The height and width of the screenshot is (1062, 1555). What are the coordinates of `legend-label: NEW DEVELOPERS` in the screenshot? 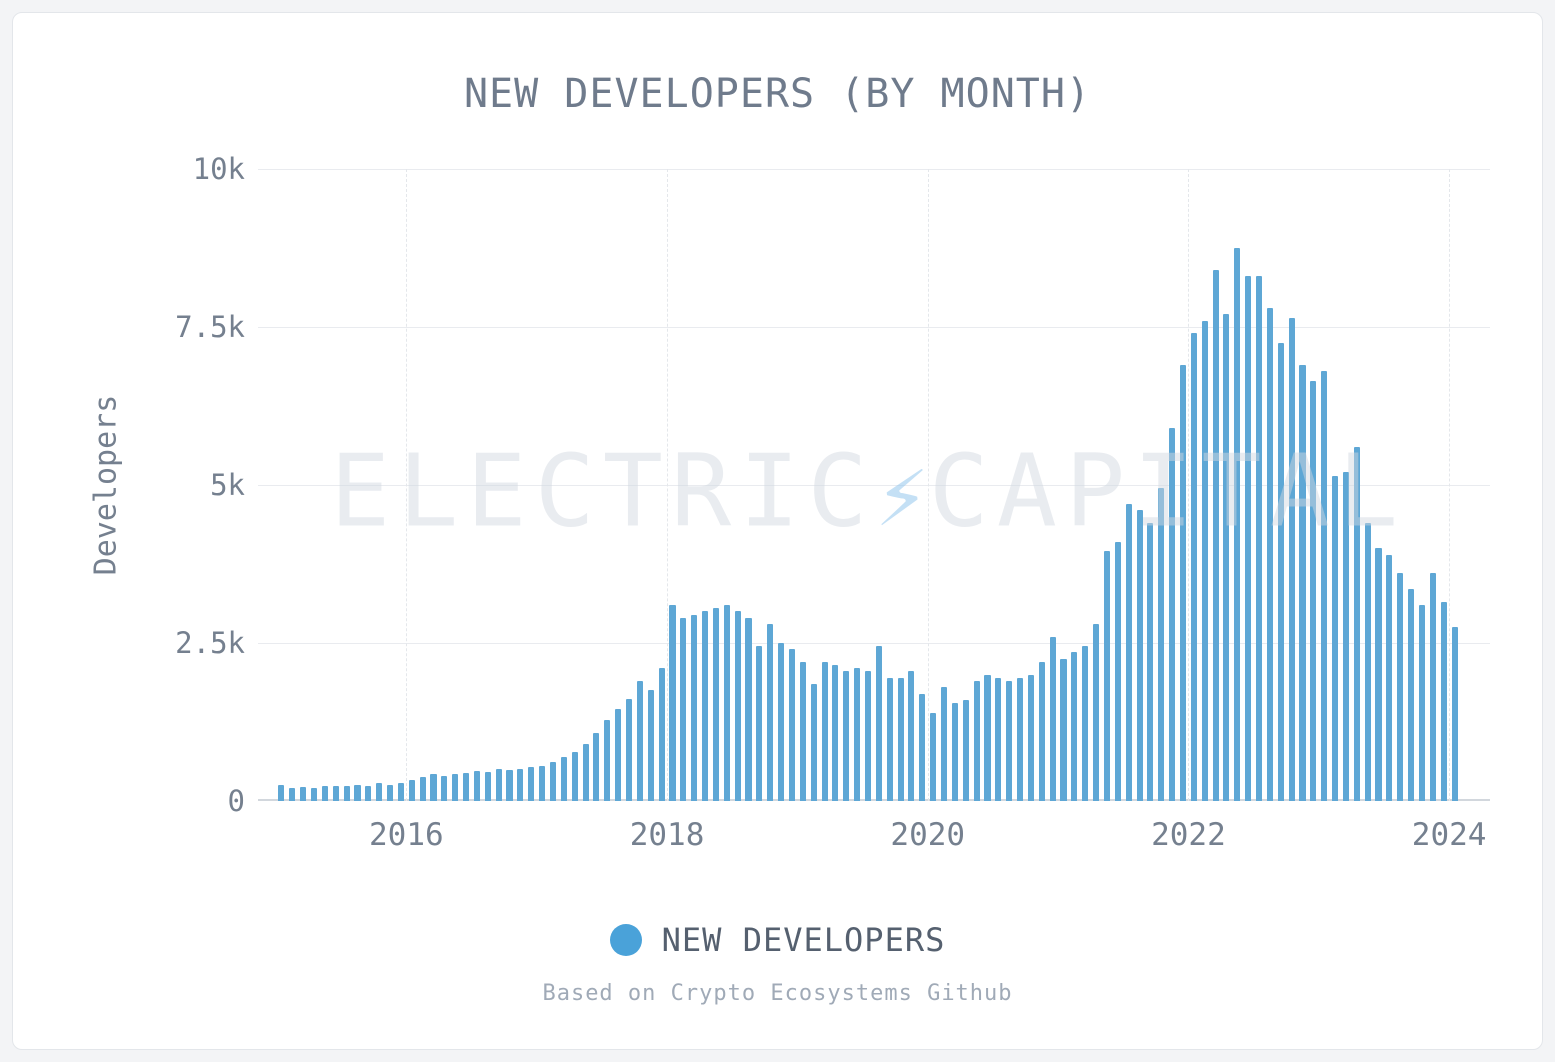 It's located at (803, 940).